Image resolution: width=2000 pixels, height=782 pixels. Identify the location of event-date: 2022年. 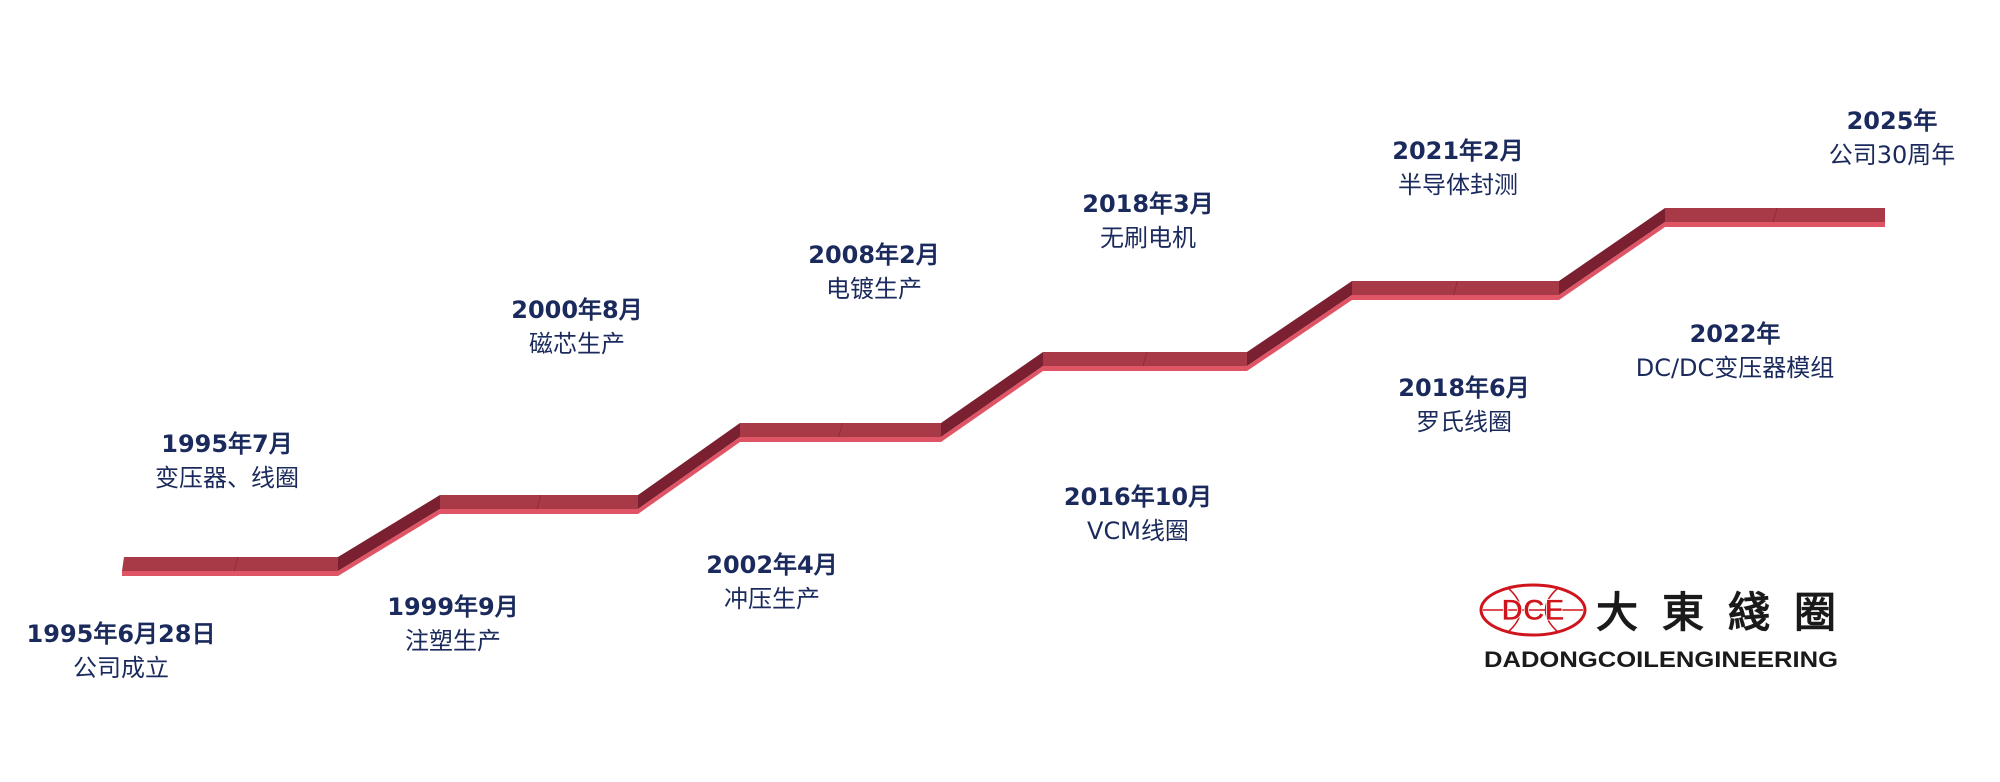
(1735, 334).